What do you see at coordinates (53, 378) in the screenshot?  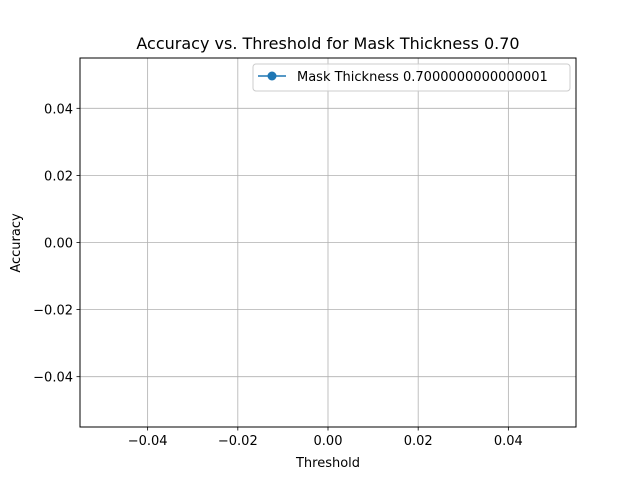 I see `y-tick-label: −0.04` at bounding box center [53, 378].